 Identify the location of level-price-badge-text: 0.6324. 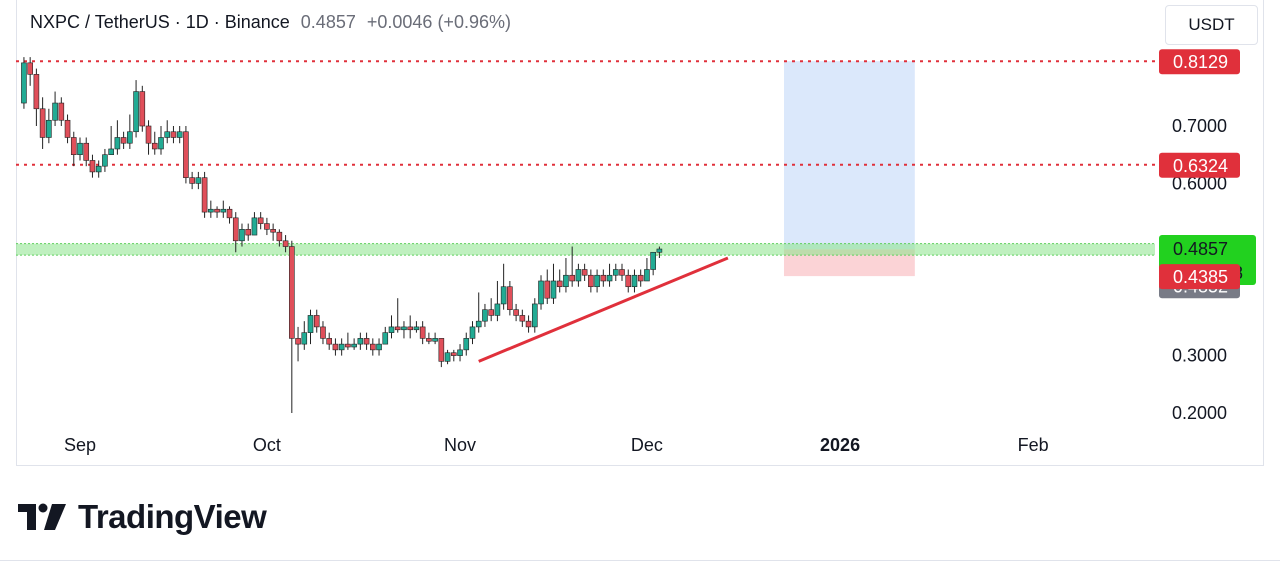
(1200, 166).